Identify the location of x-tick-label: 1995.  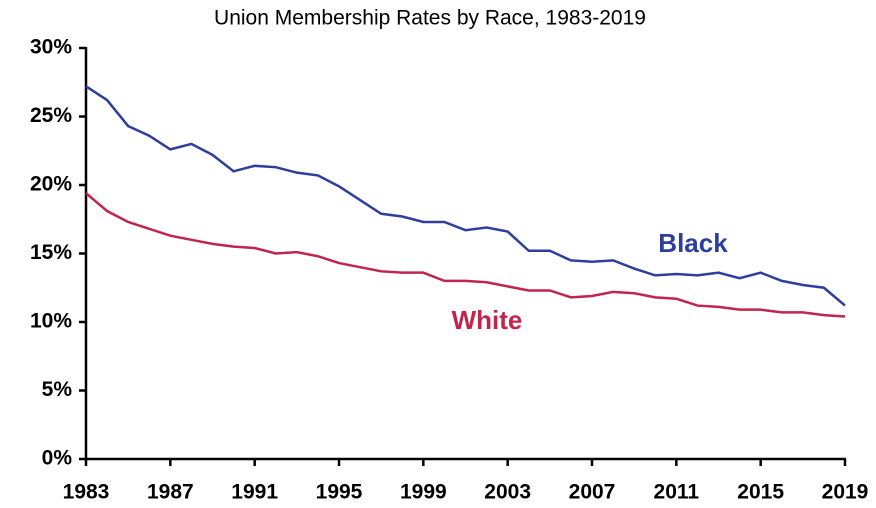
(339, 492).